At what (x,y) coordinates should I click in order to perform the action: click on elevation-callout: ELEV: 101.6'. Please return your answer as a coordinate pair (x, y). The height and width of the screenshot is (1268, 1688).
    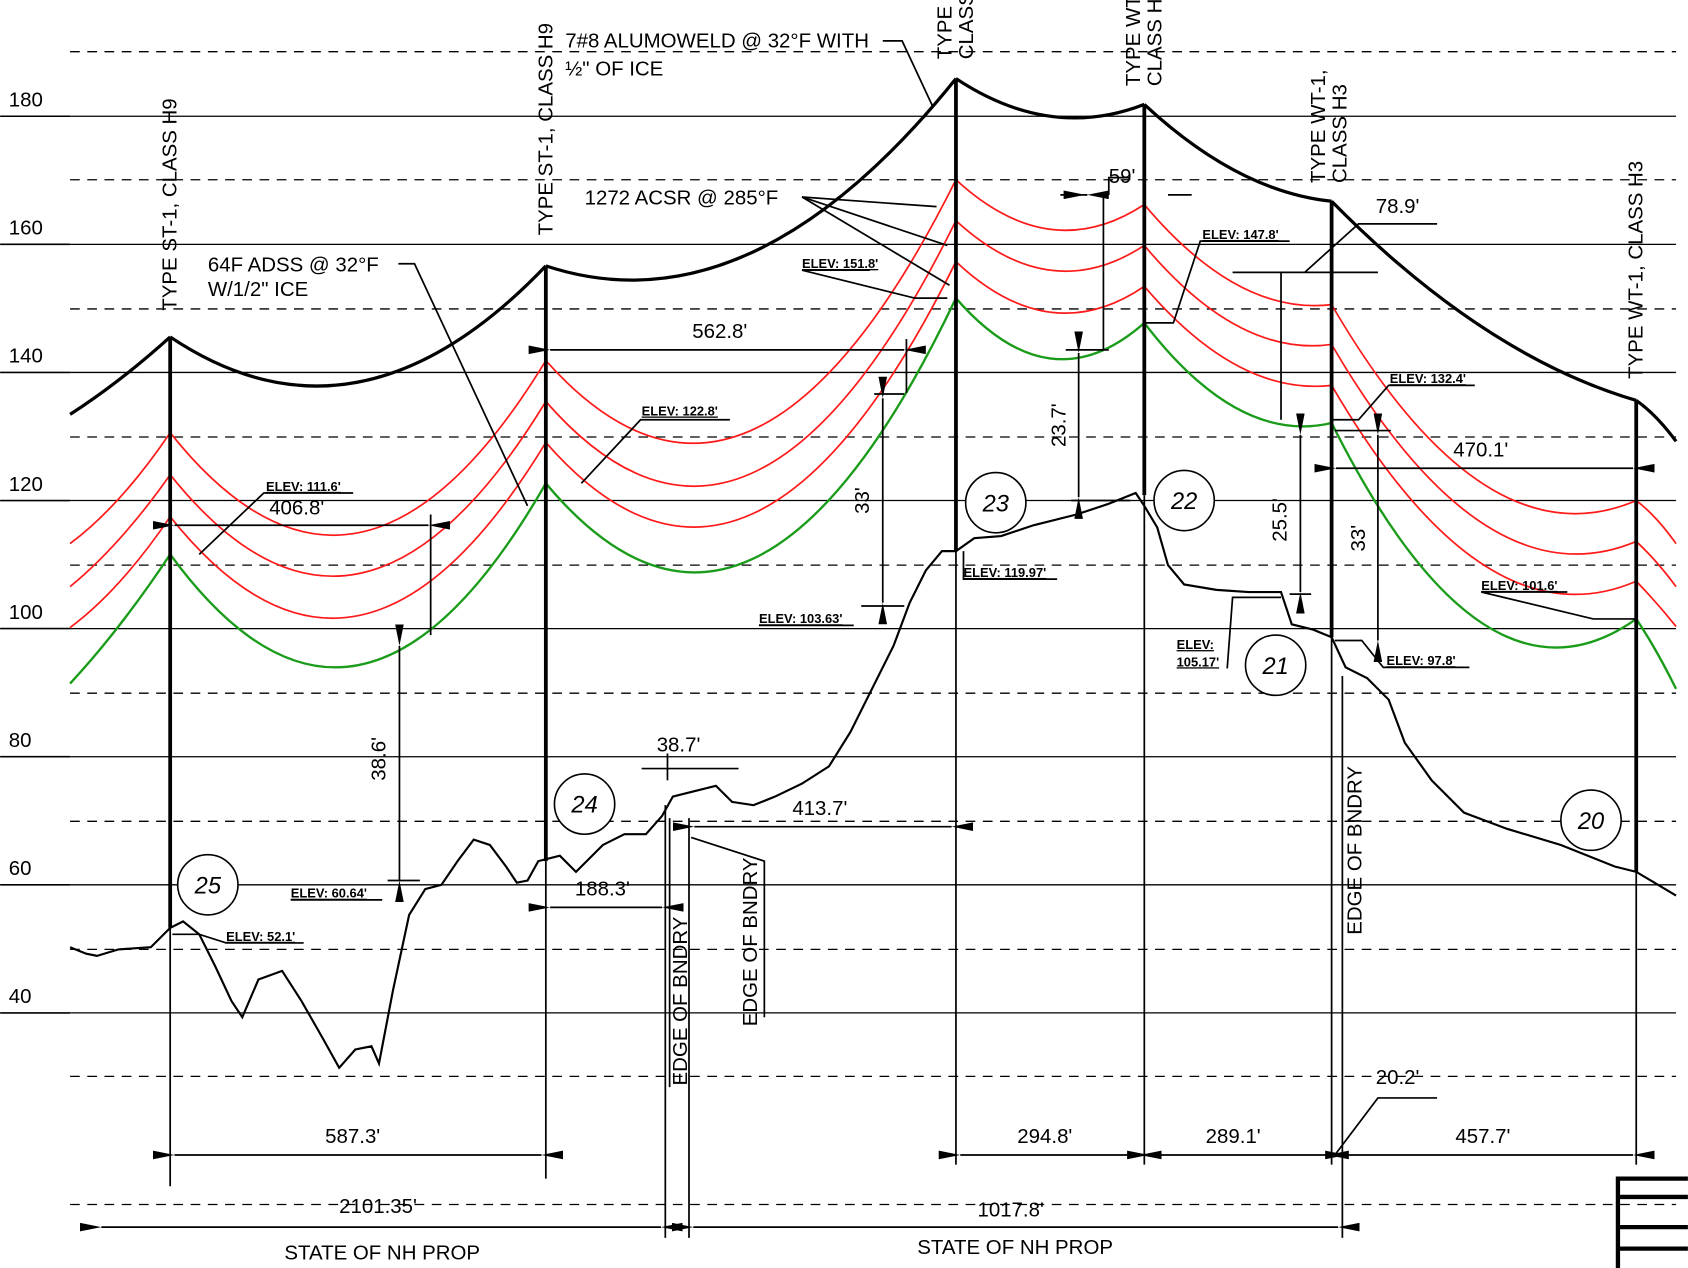
    Looking at the image, I should click on (1519, 585).